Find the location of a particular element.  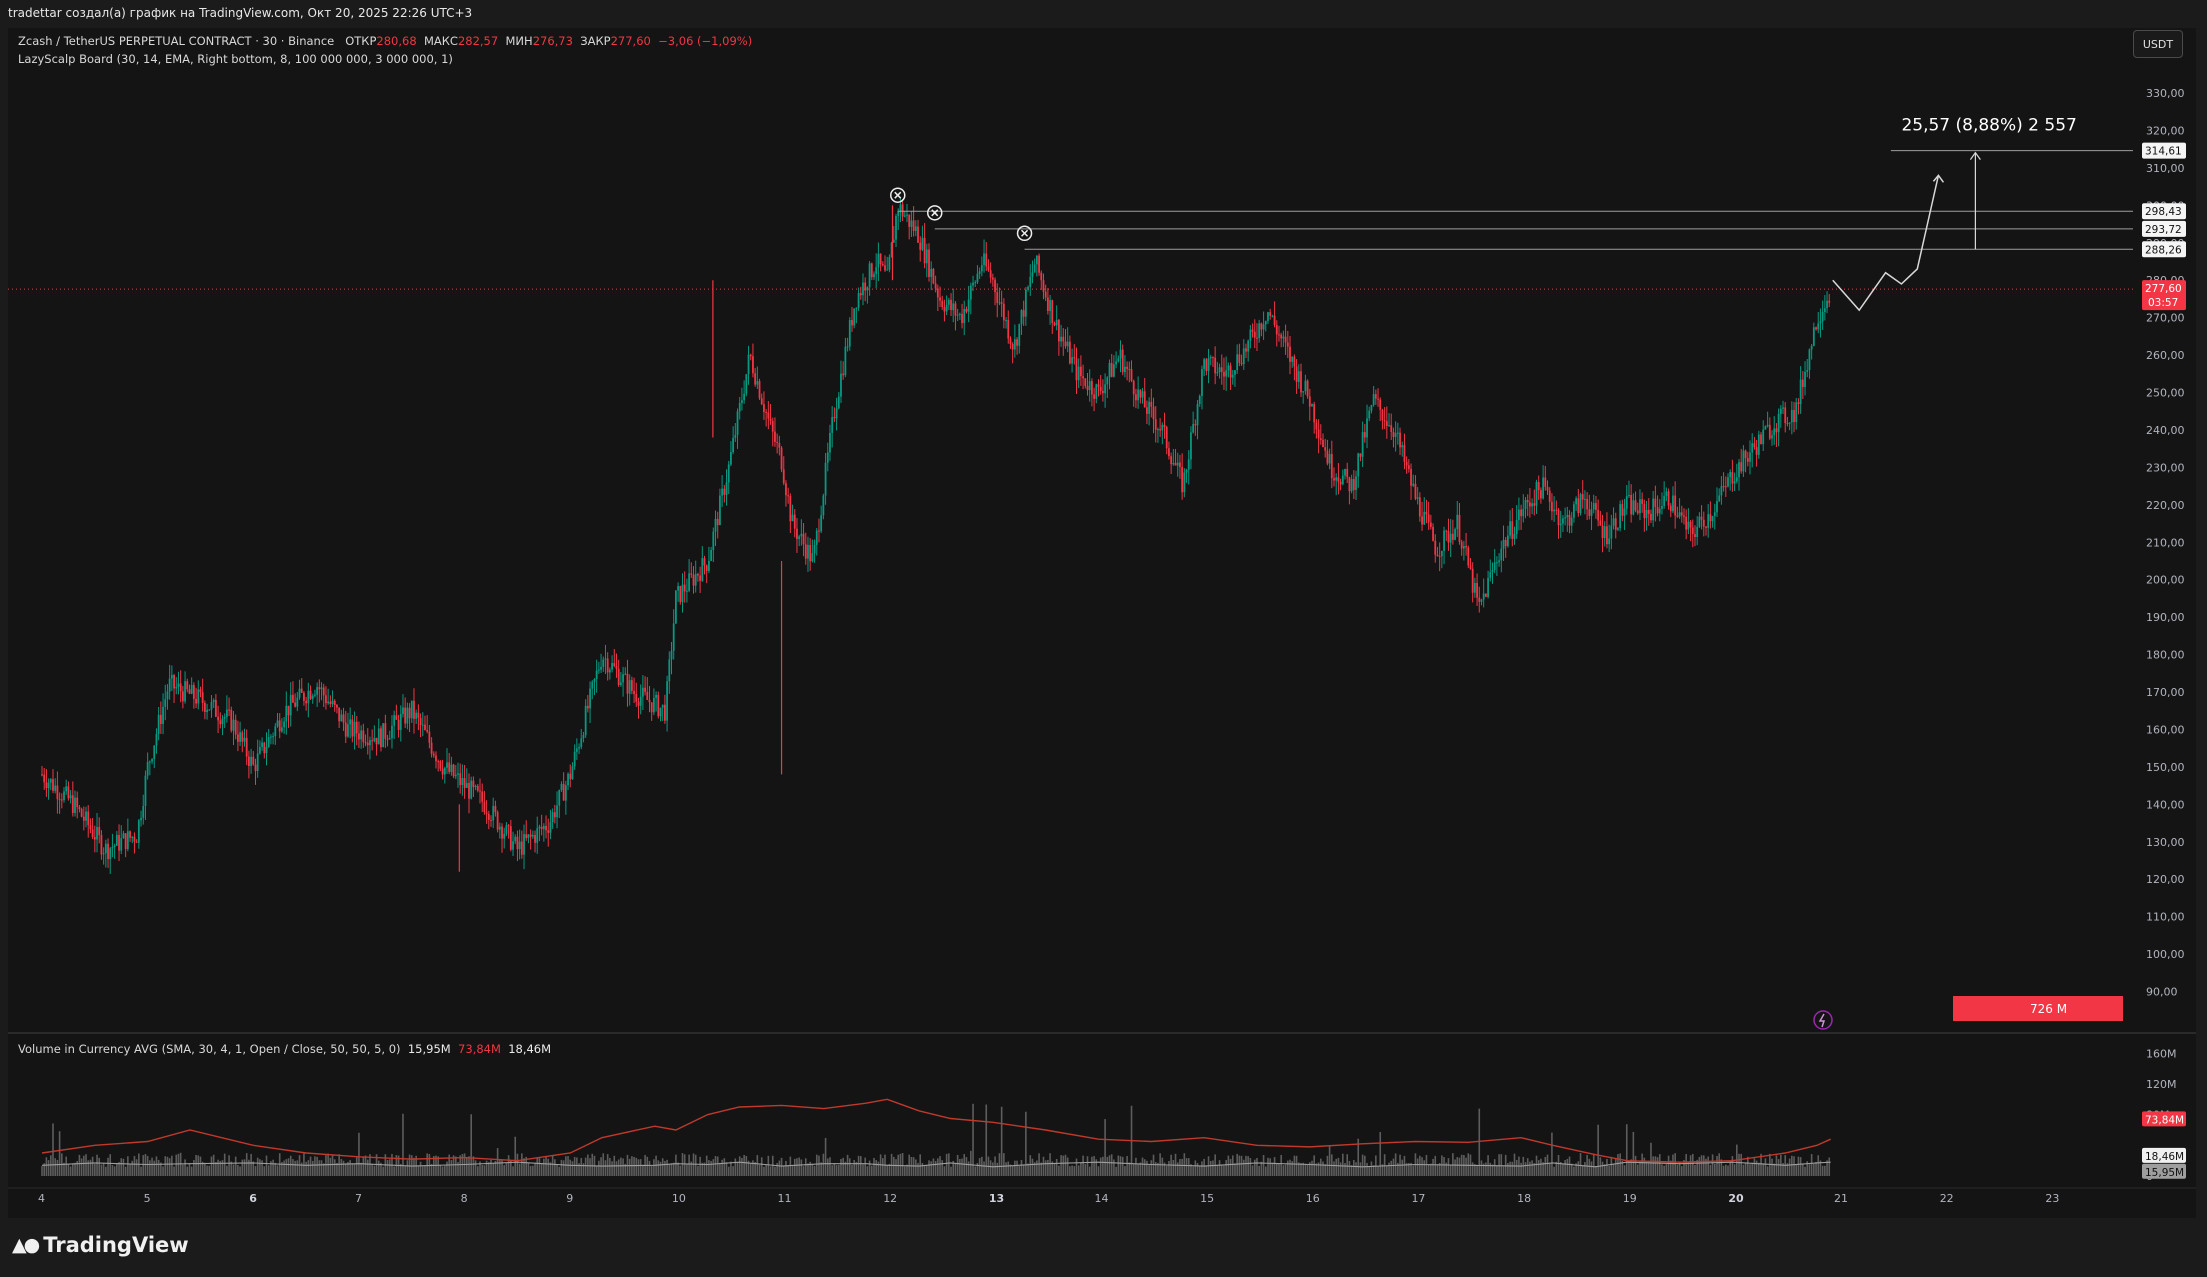

volume-avg-line is located at coordinates (936, 1130).